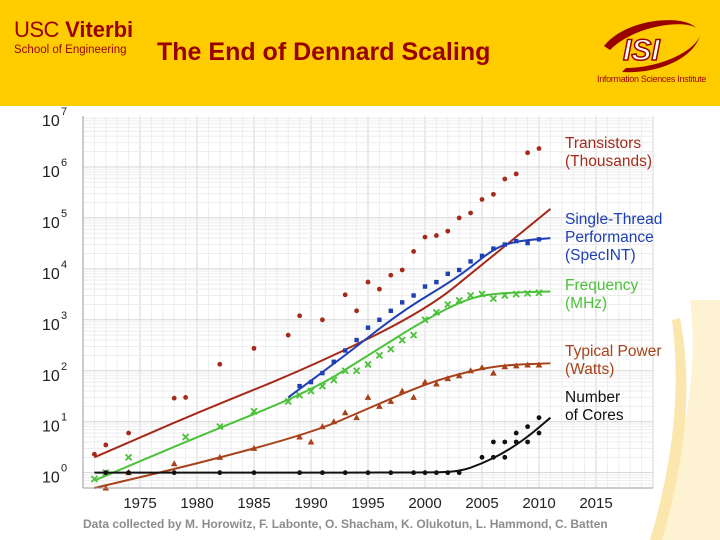 The height and width of the screenshot is (540, 720). I want to click on y-tick-exponent: 6, so click(64, 163).